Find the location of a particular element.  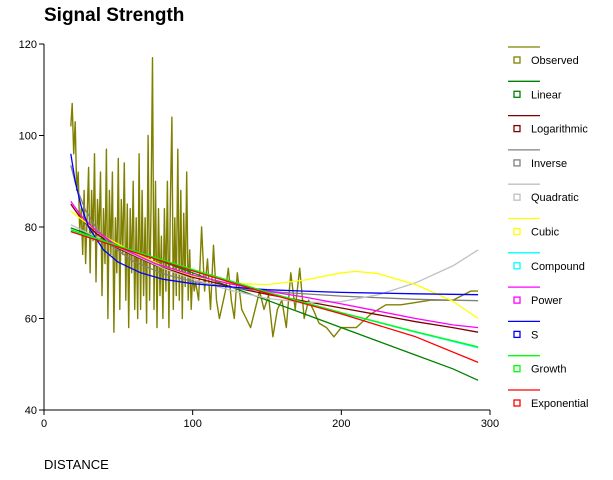

x-axis-label: DISTANCE is located at coordinates (76, 464).